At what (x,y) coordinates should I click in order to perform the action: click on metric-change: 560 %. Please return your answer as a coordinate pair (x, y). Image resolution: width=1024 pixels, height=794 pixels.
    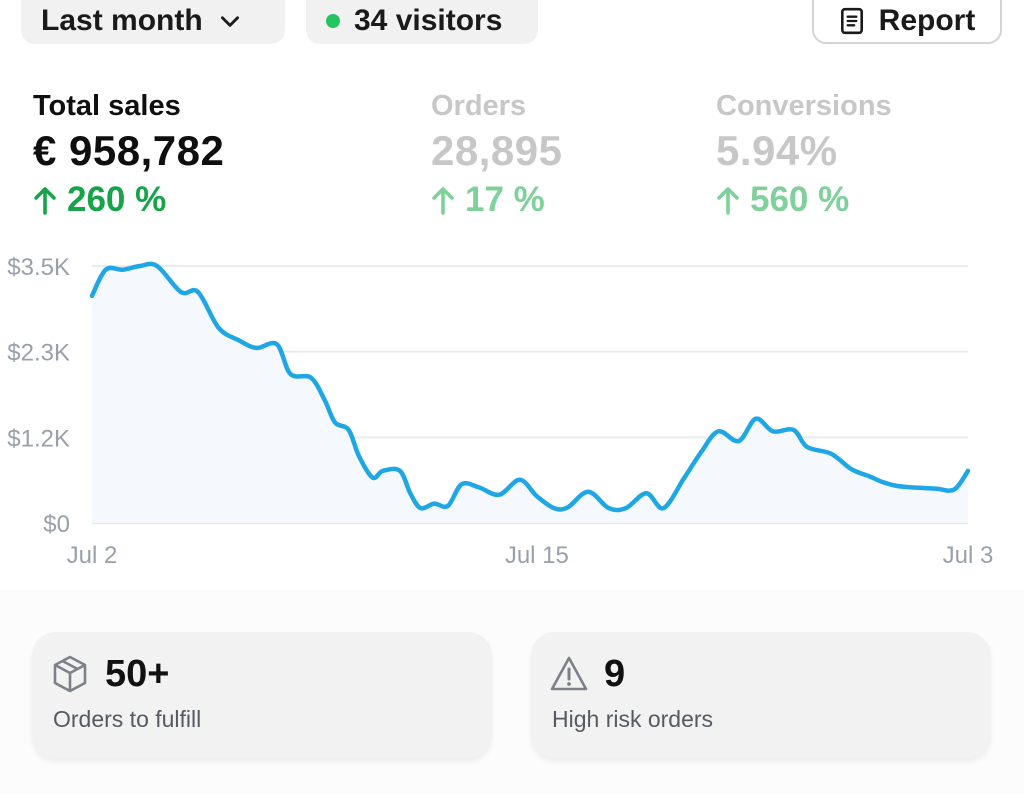
    Looking at the image, I should click on (804, 200).